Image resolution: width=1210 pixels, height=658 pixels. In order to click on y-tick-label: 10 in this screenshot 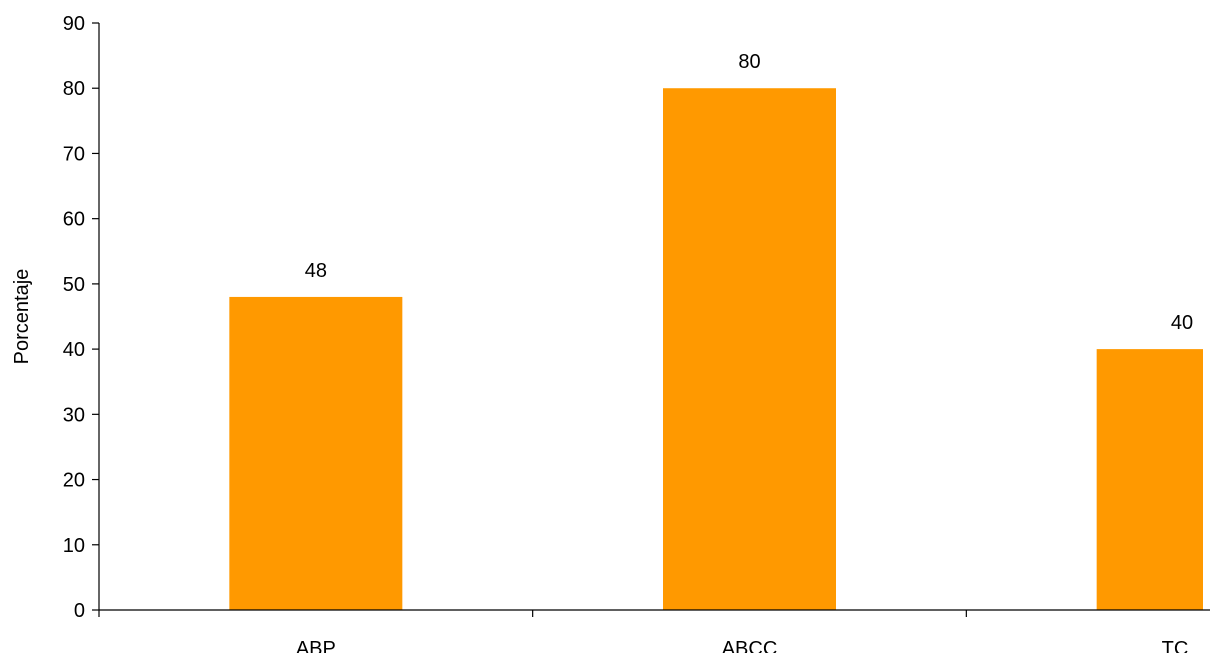, I will do `click(74, 546)`.